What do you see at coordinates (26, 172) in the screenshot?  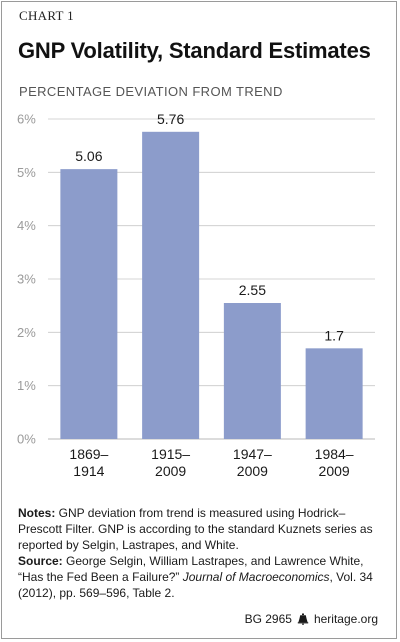 I see `y-tick-label: 5%` at bounding box center [26, 172].